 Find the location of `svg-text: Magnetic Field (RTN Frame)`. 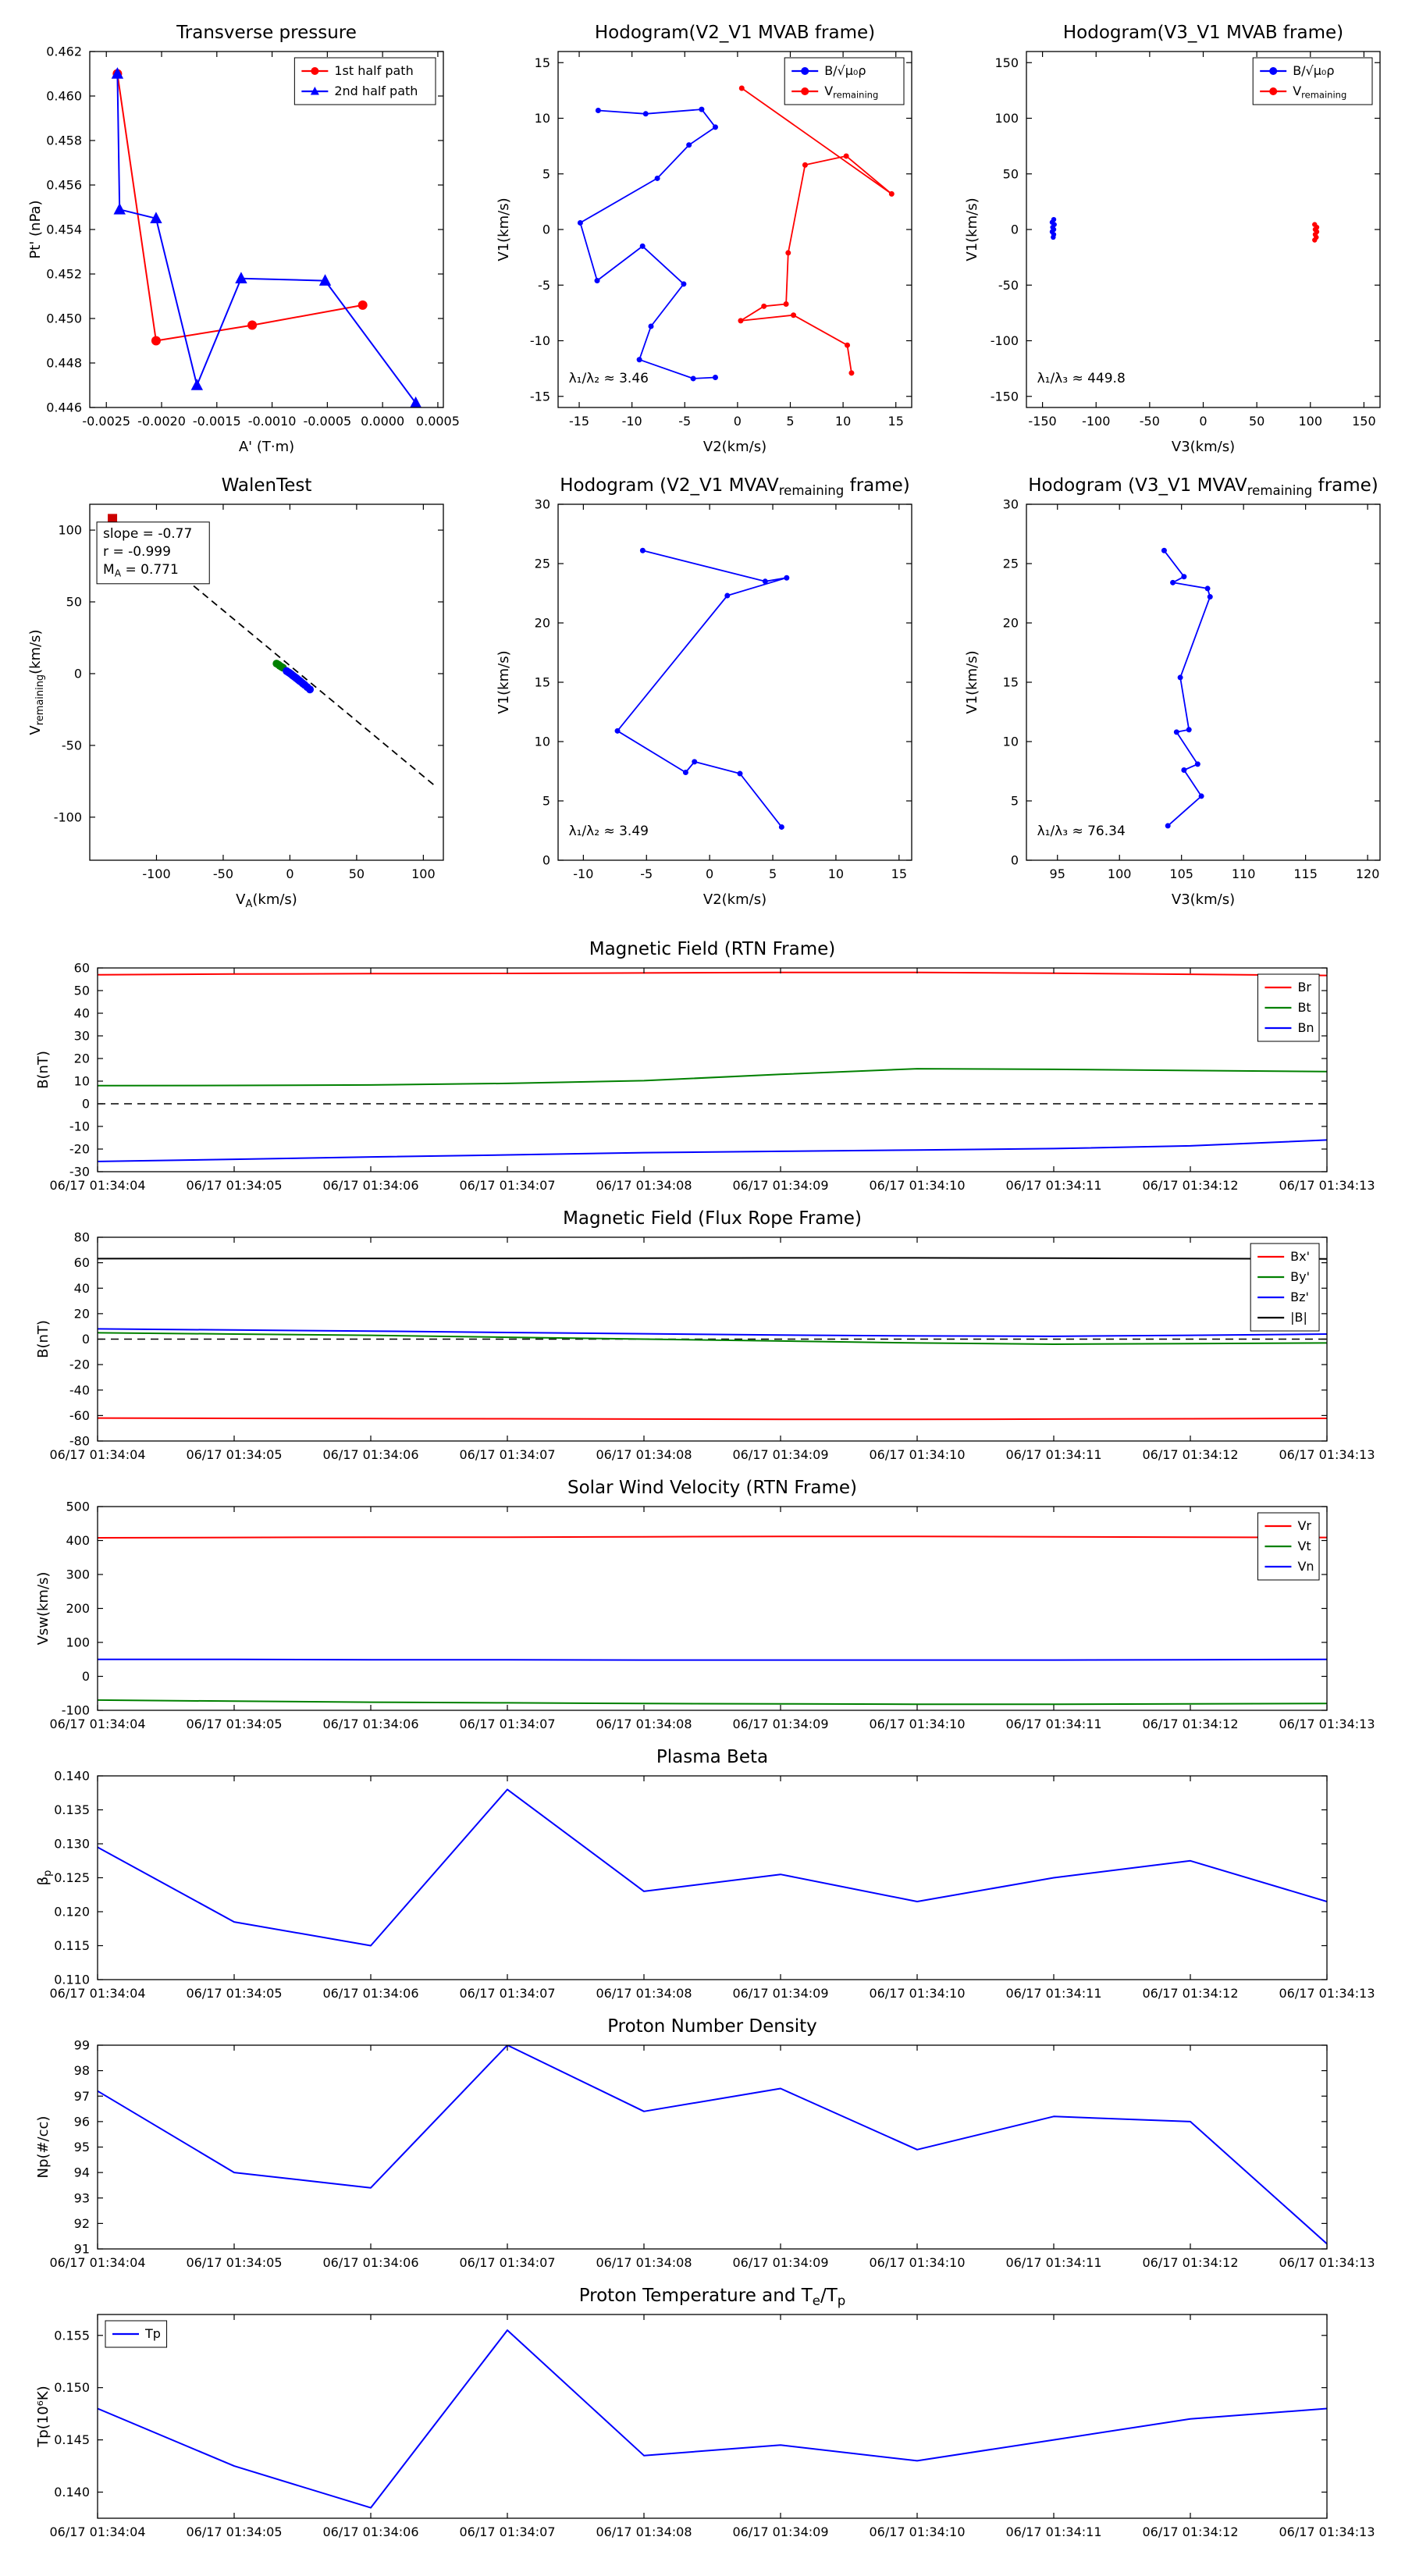

svg-text: Magnetic Field (RTN Frame) is located at coordinates (713, 949).